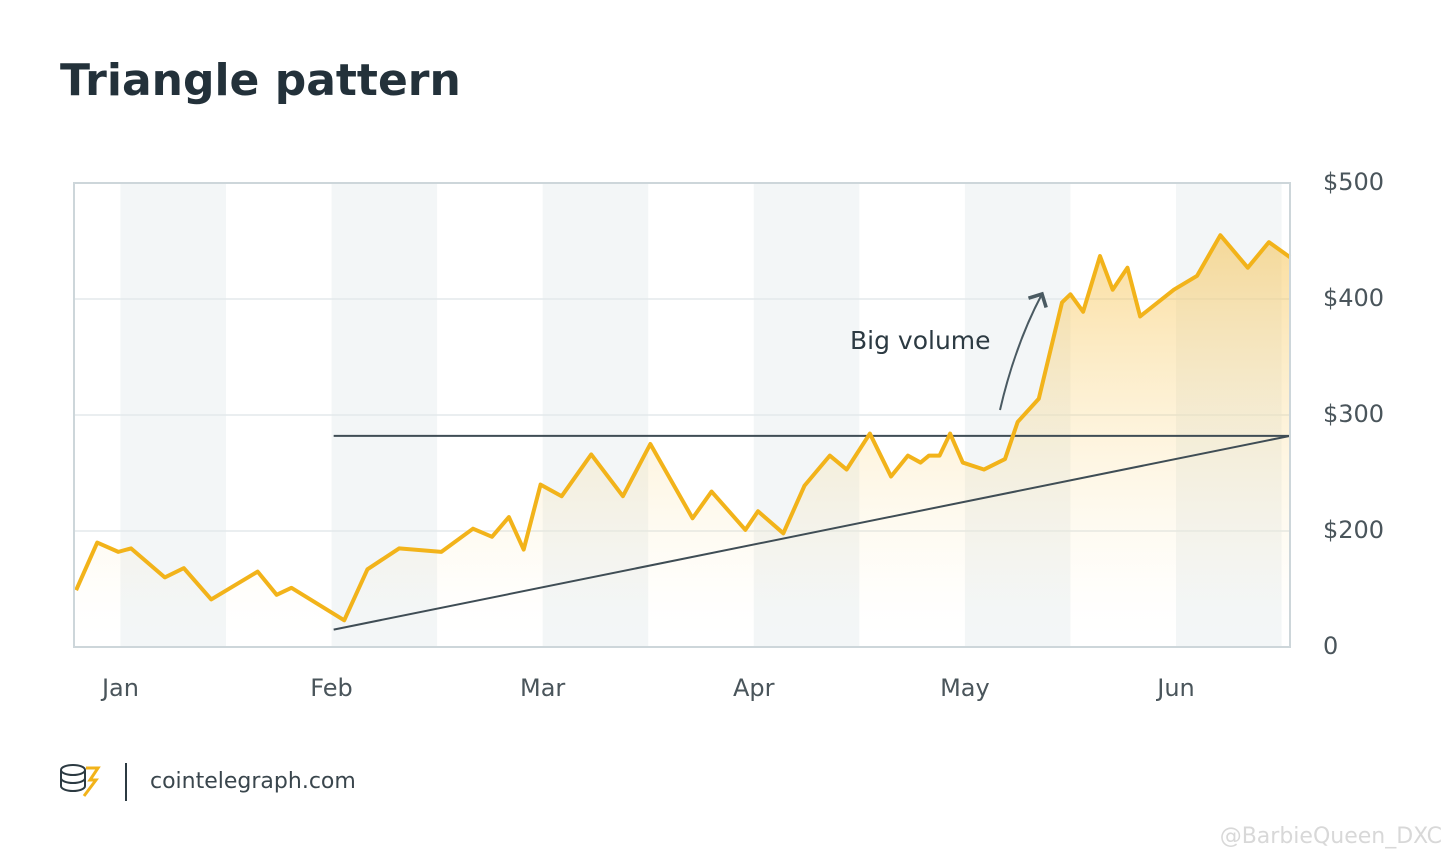 This screenshot has height=863, width=1450. Describe the element at coordinates (542, 688) in the screenshot. I see `x-tick-label: Mar` at that location.